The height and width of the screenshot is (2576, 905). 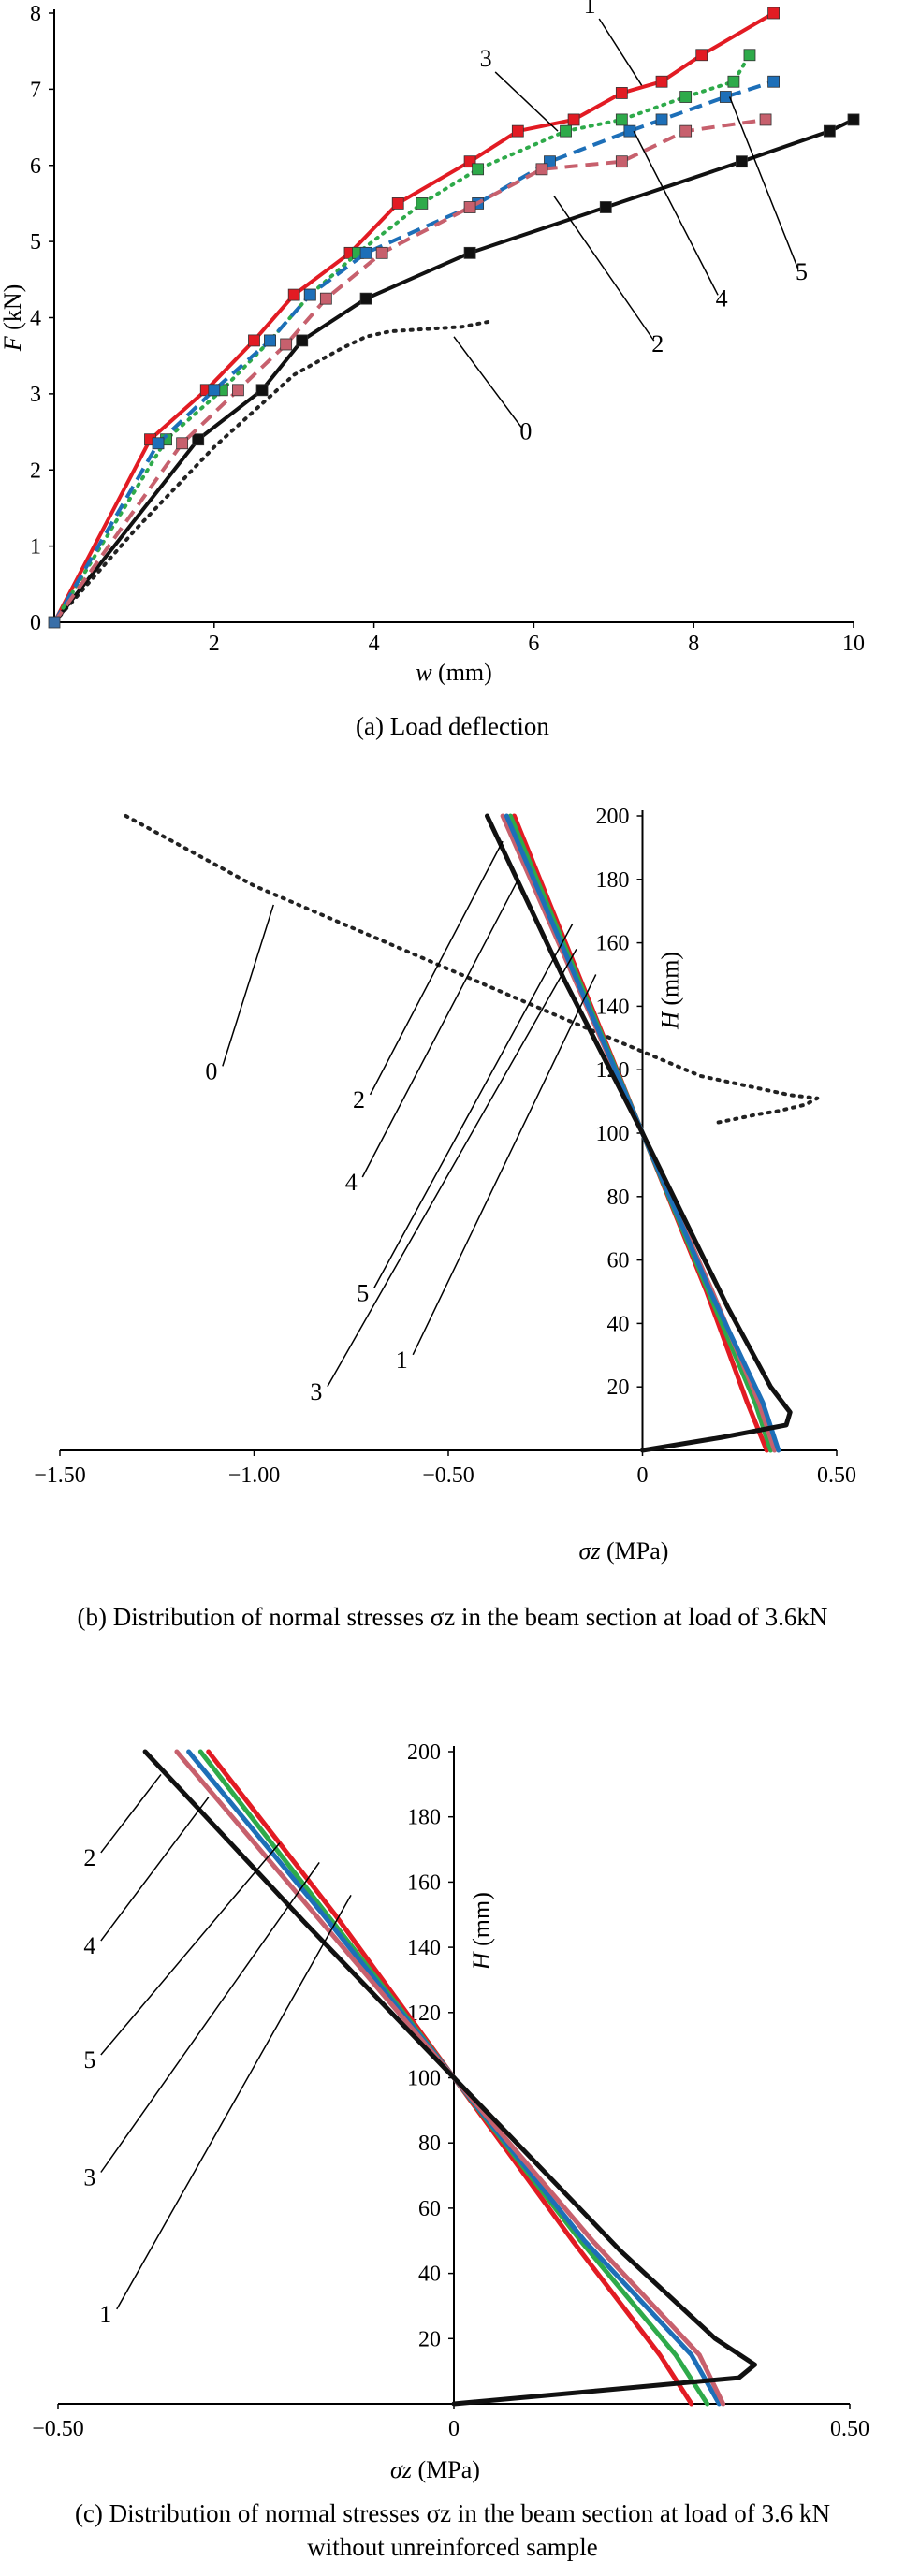 What do you see at coordinates (526, 431) in the screenshot?
I see `curve-label-0: 0` at bounding box center [526, 431].